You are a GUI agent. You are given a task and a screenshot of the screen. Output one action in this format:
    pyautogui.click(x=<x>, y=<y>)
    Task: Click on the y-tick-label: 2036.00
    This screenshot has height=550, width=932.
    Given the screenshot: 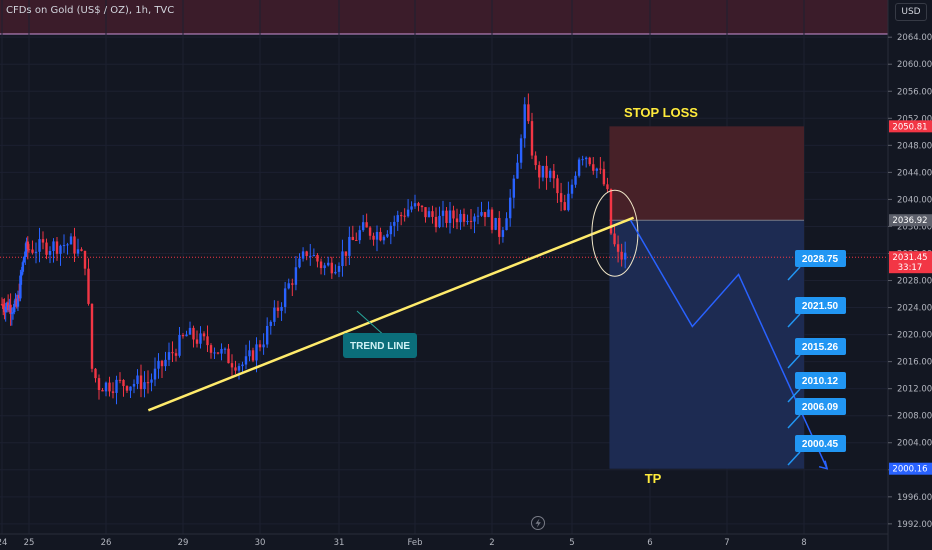 What is the action you would take?
    pyautogui.click(x=914, y=227)
    